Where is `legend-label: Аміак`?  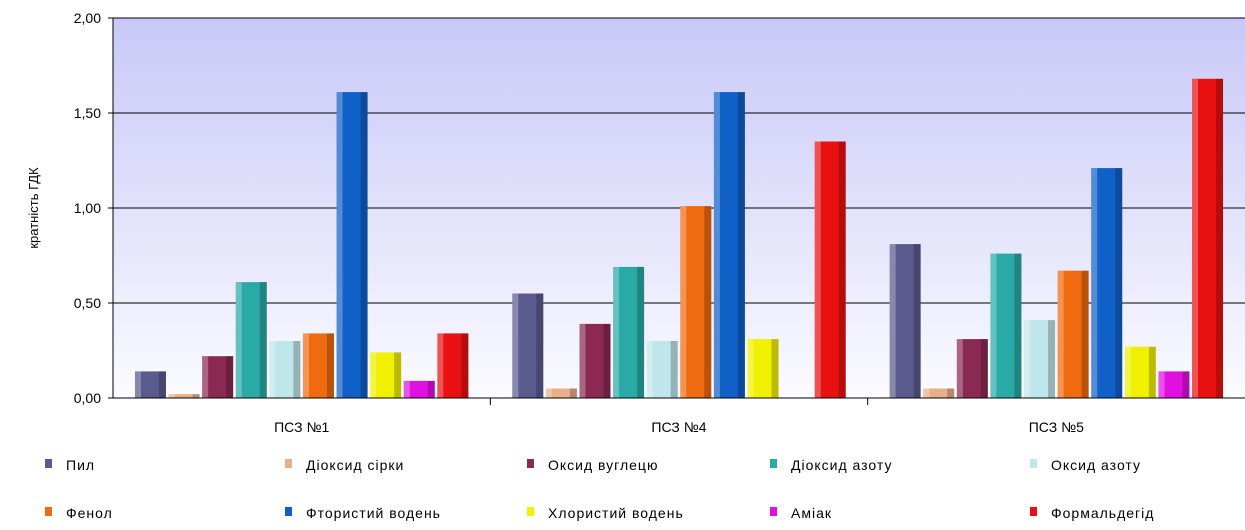 legend-label: Аміак is located at coordinates (811, 513).